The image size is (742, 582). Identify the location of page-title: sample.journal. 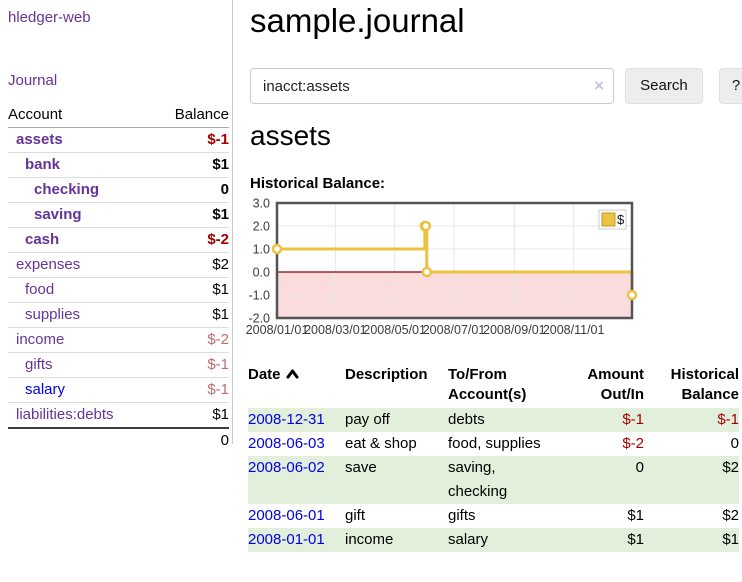
(357, 20).